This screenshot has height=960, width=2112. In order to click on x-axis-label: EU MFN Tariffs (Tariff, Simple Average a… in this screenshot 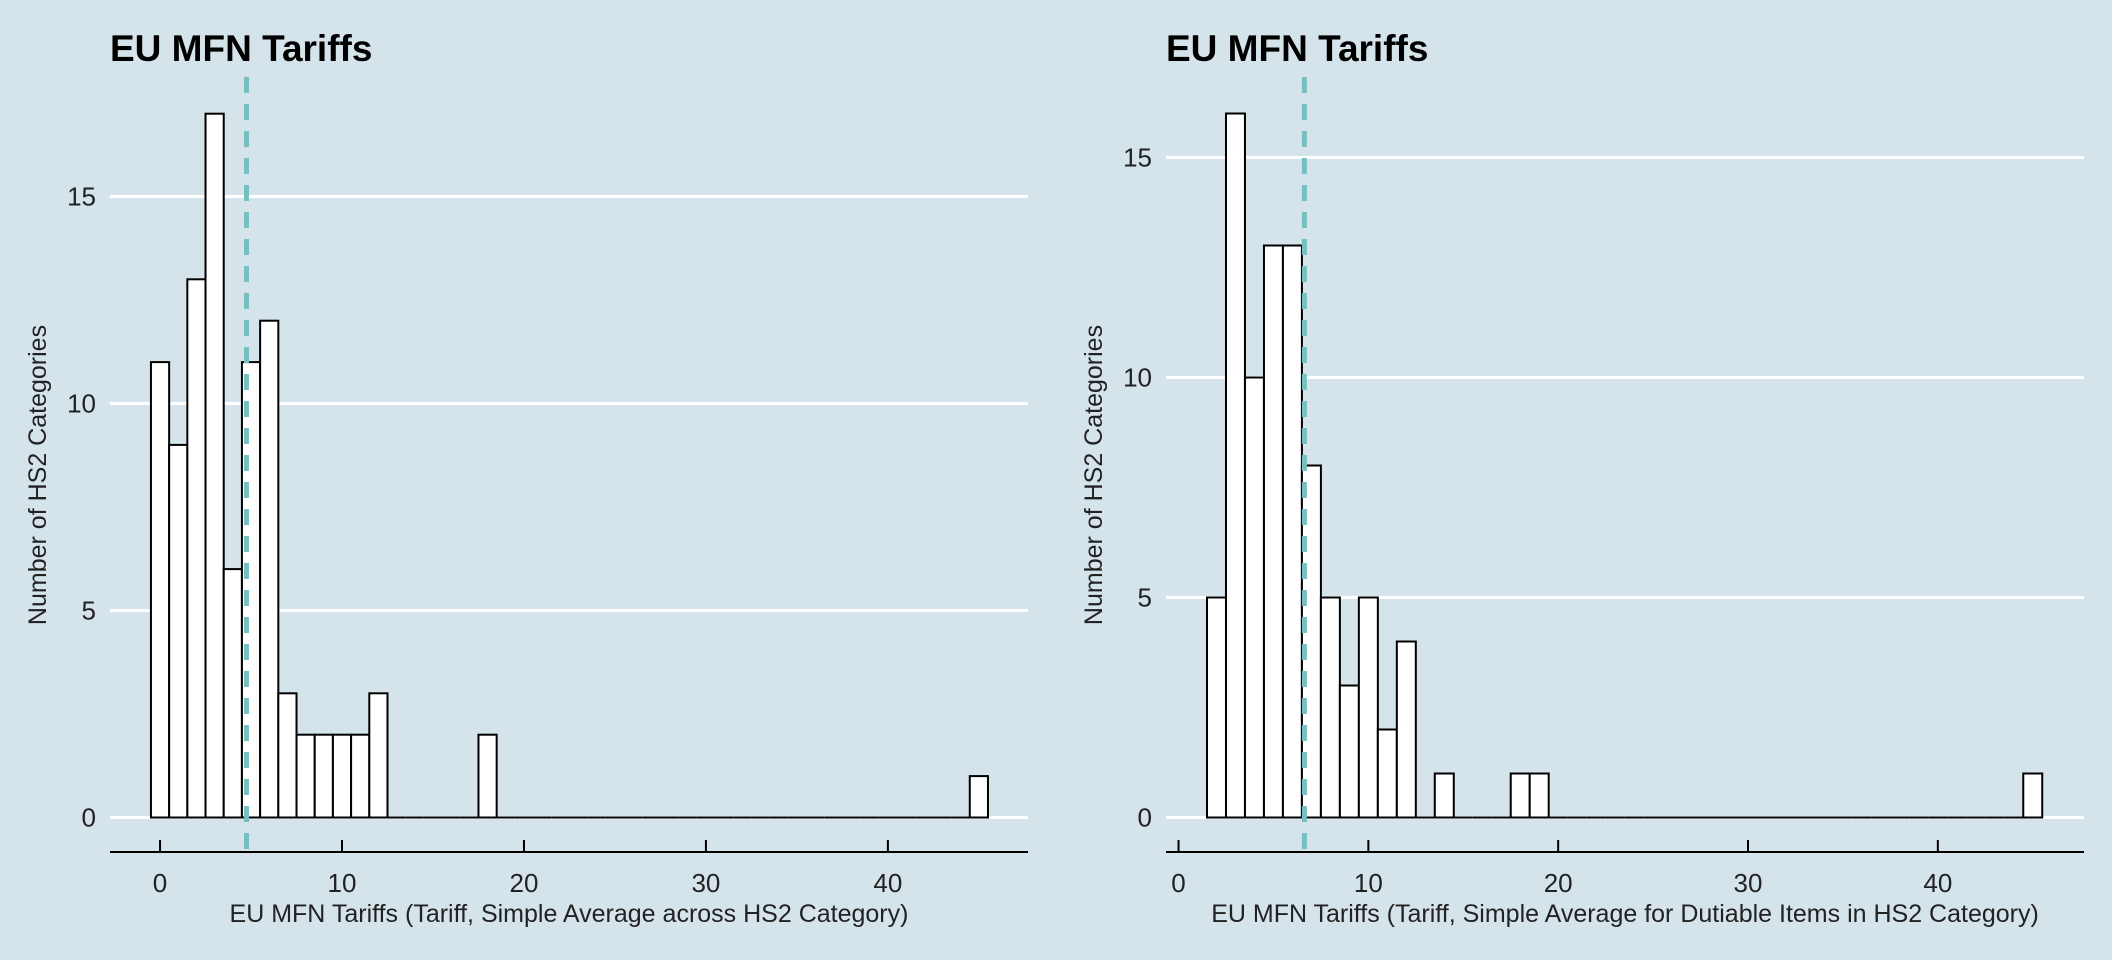, I will do `click(569, 914)`.